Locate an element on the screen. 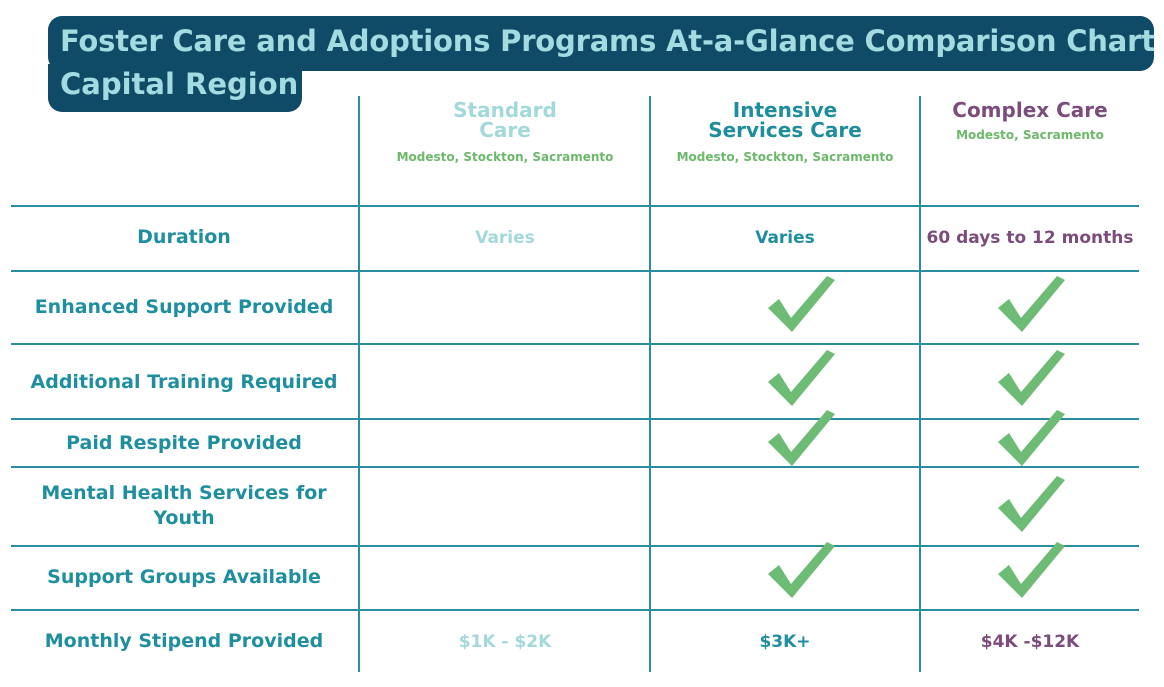 The height and width of the screenshot is (687, 1164). column-name: Care is located at coordinates (505, 130).